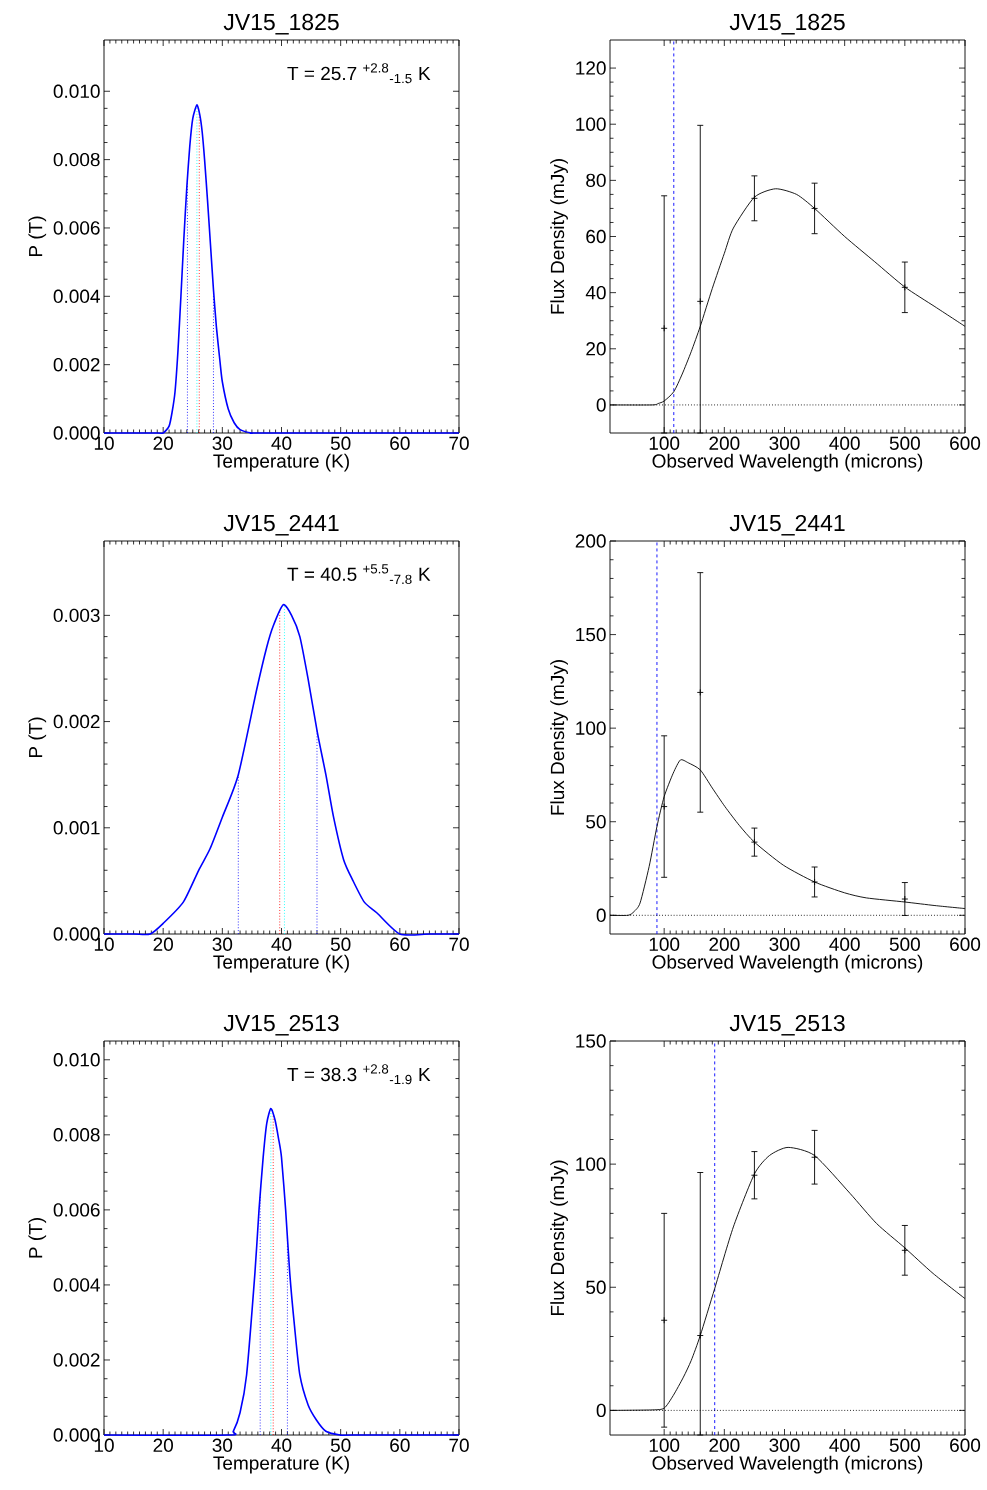 This screenshot has height=1490, width=987. Describe the element at coordinates (359, 574) in the screenshot. I see `annotation: T = 40.5 $^{+5.5}$$_{-7.8}$ K` at that location.